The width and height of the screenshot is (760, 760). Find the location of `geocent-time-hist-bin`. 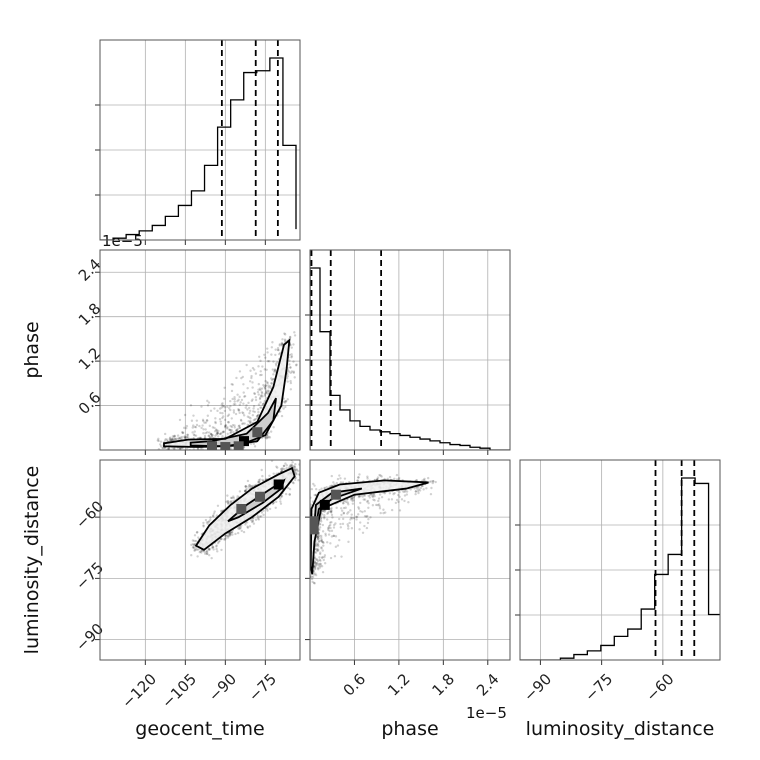

geocent-time-hist-bin is located at coordinates (237, 170).